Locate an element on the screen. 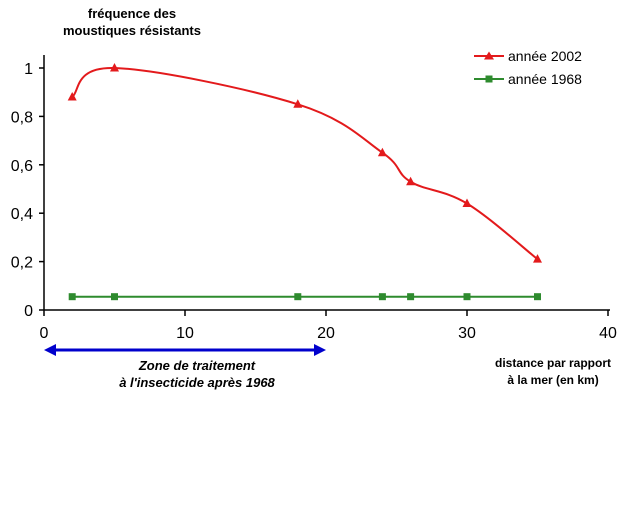  legend: année 2002 année 1968 is located at coordinates (528, 67).